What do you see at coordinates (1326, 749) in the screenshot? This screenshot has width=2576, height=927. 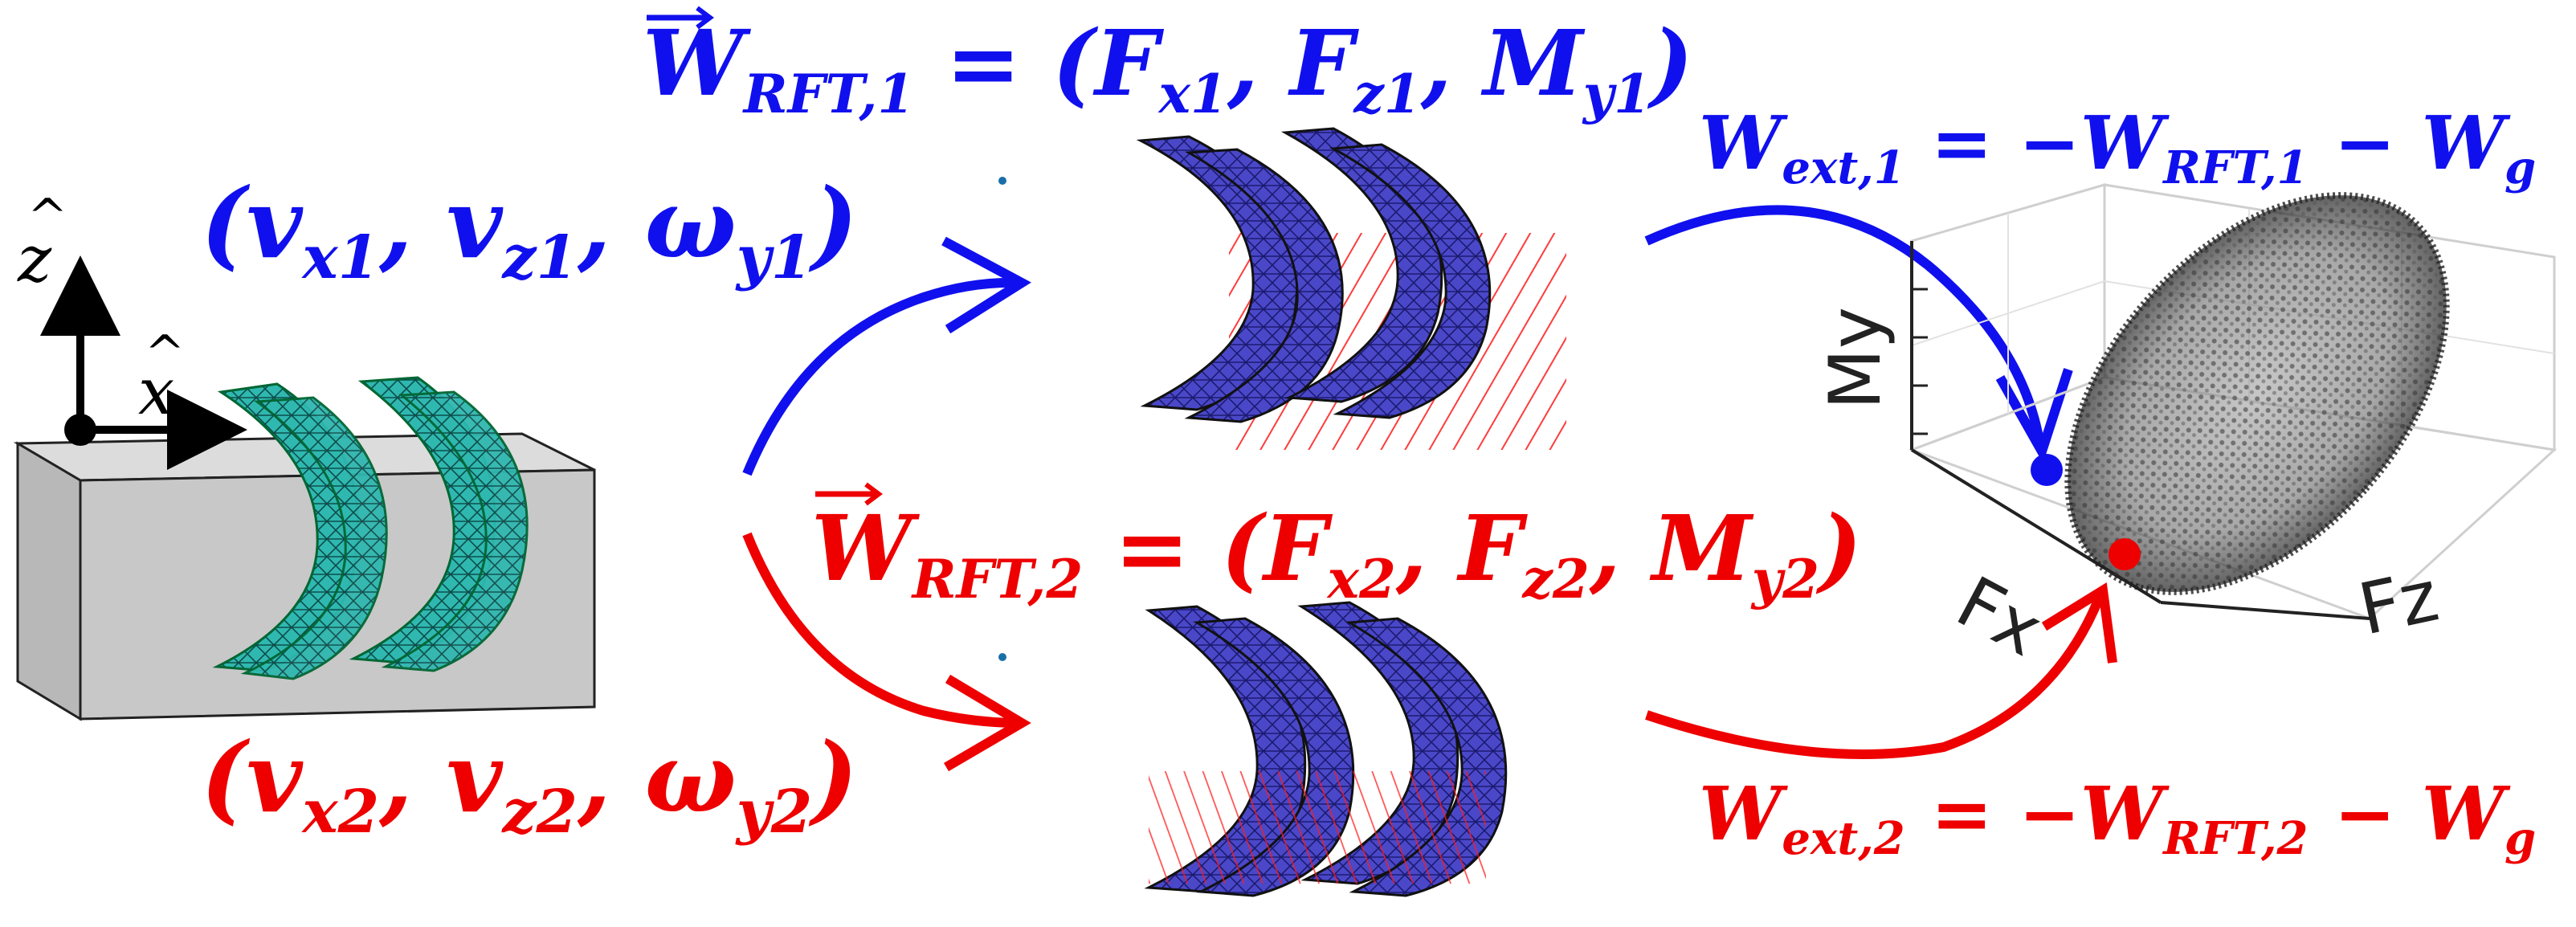 I see `rft-legs-bottom` at bounding box center [1326, 749].